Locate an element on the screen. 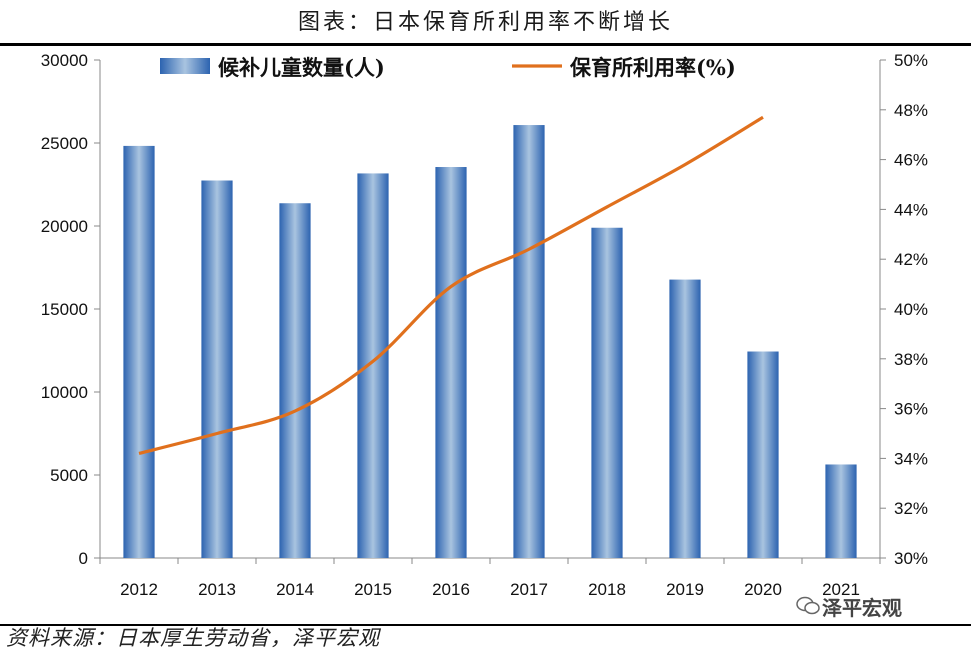  y-left-tick-label: 25000 is located at coordinates (64, 143).